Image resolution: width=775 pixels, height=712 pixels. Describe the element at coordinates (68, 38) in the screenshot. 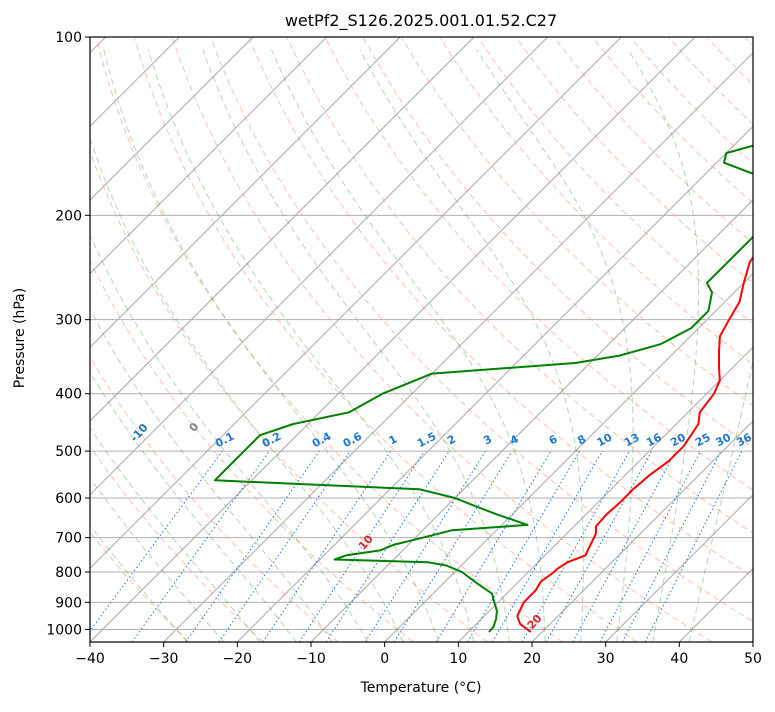

I see `y-tick-label: 100` at that location.